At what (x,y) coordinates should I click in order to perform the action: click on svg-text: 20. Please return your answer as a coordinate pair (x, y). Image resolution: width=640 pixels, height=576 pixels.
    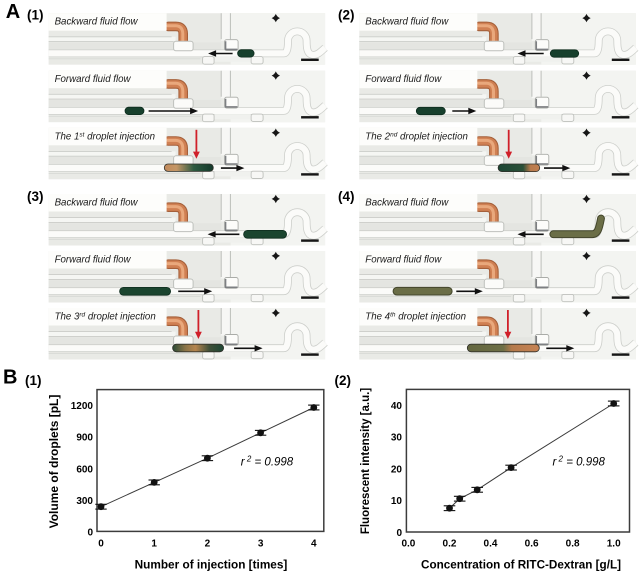
    Looking at the image, I should click on (397, 470).